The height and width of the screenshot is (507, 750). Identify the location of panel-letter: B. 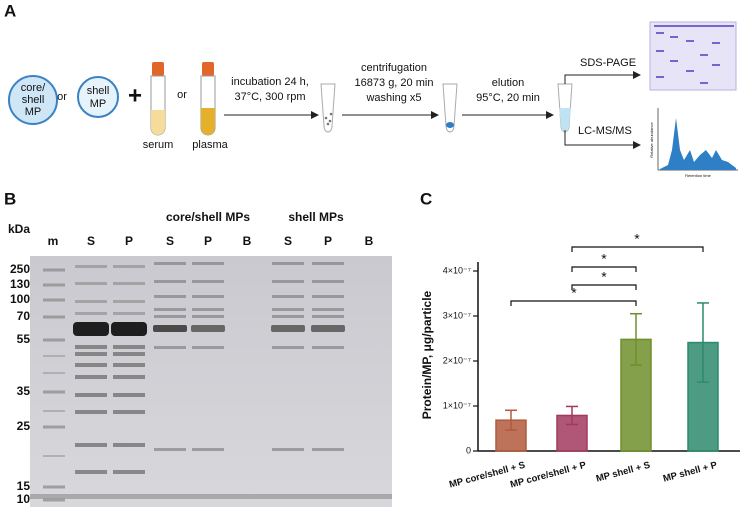
(10, 198).